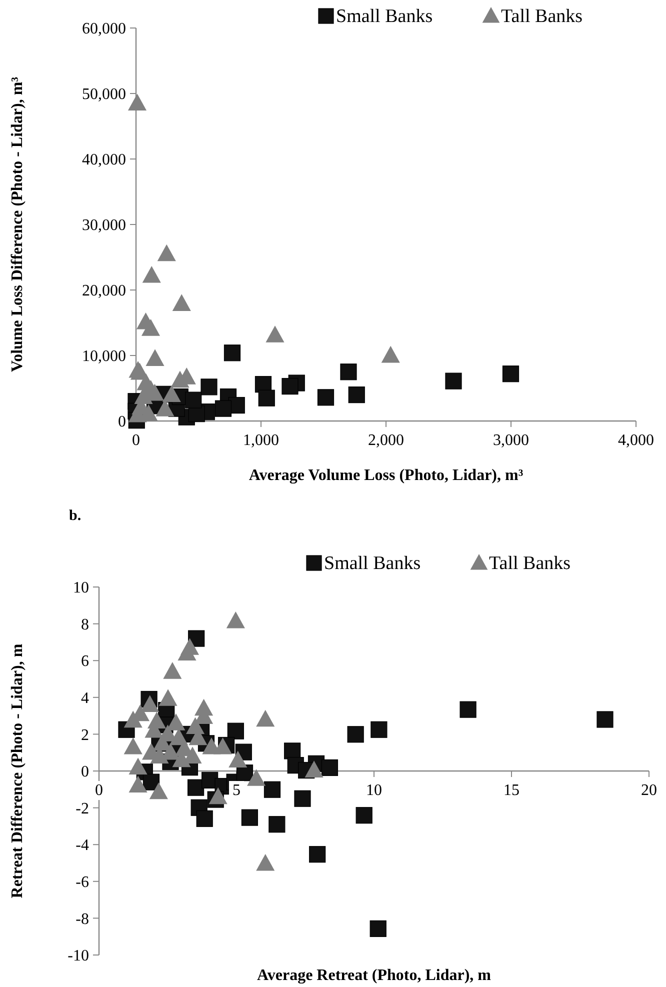  I want to click on chart-title: b., so click(75, 516).